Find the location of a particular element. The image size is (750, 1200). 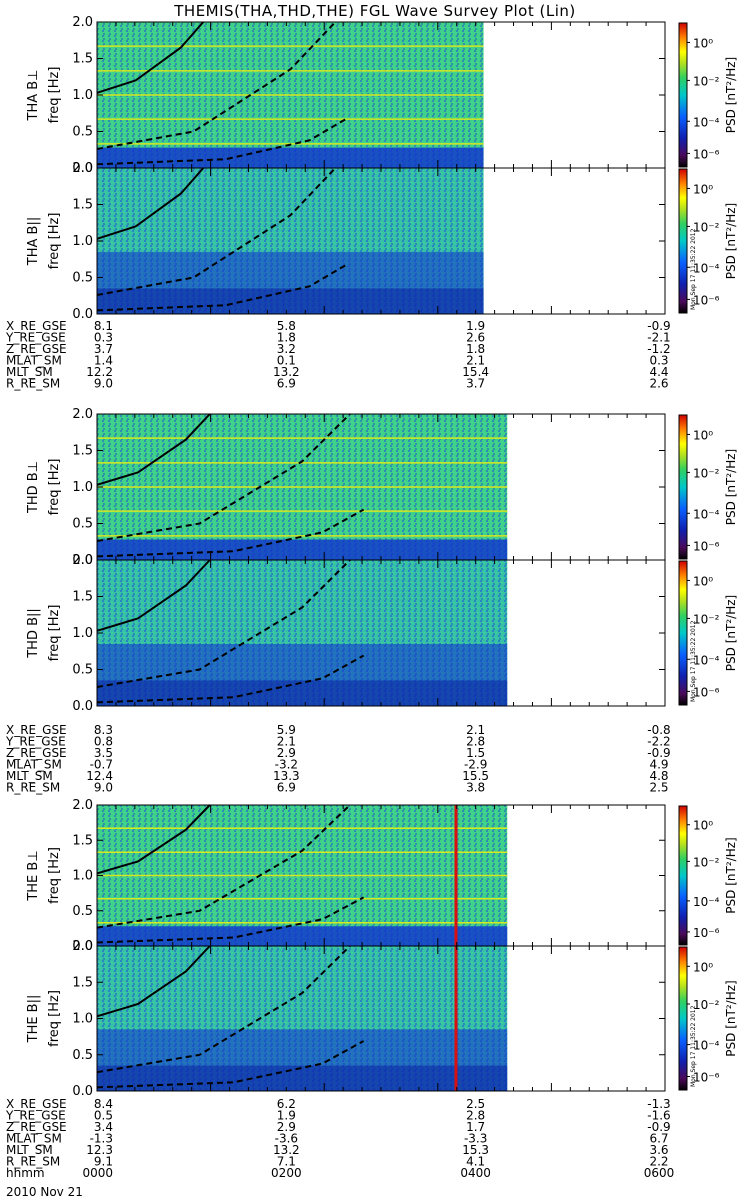

ephemeris-value: 12.4 is located at coordinates (99, 776).